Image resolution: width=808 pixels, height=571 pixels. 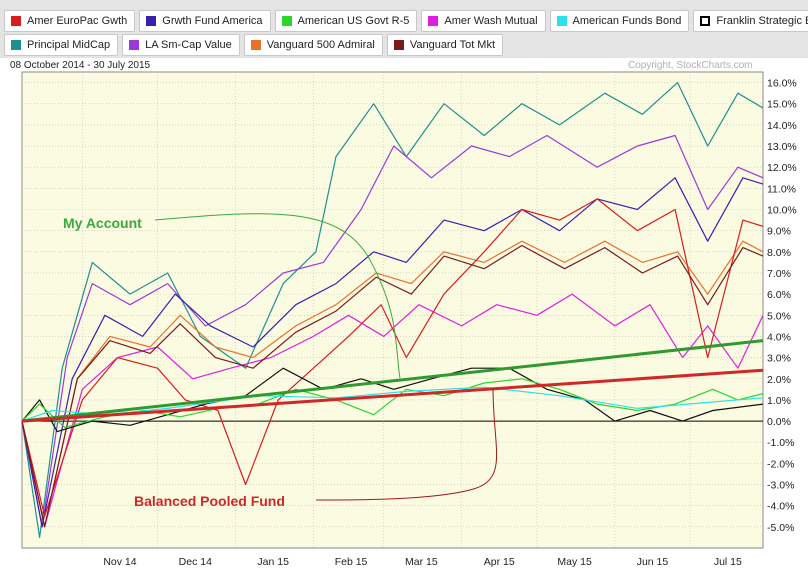 What do you see at coordinates (779, 253) in the screenshot?
I see `y-tick-label: 8.0%` at bounding box center [779, 253].